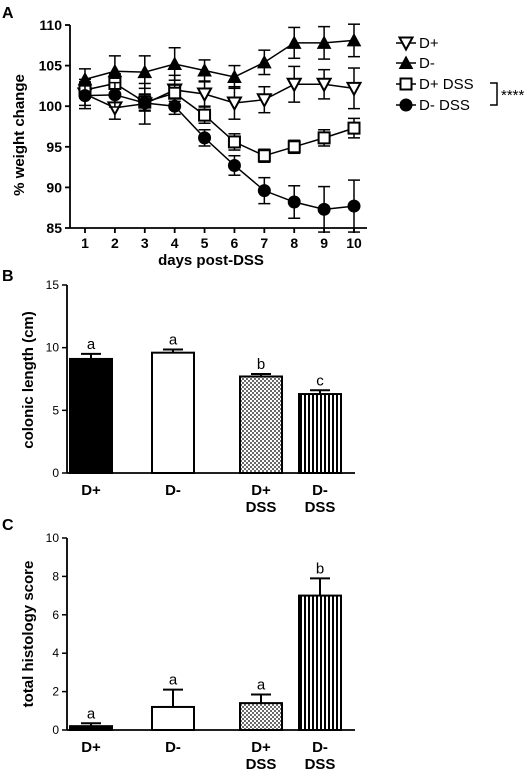  I want to click on legend-label-d-plus-dss: D+ DSS, so click(446, 84).